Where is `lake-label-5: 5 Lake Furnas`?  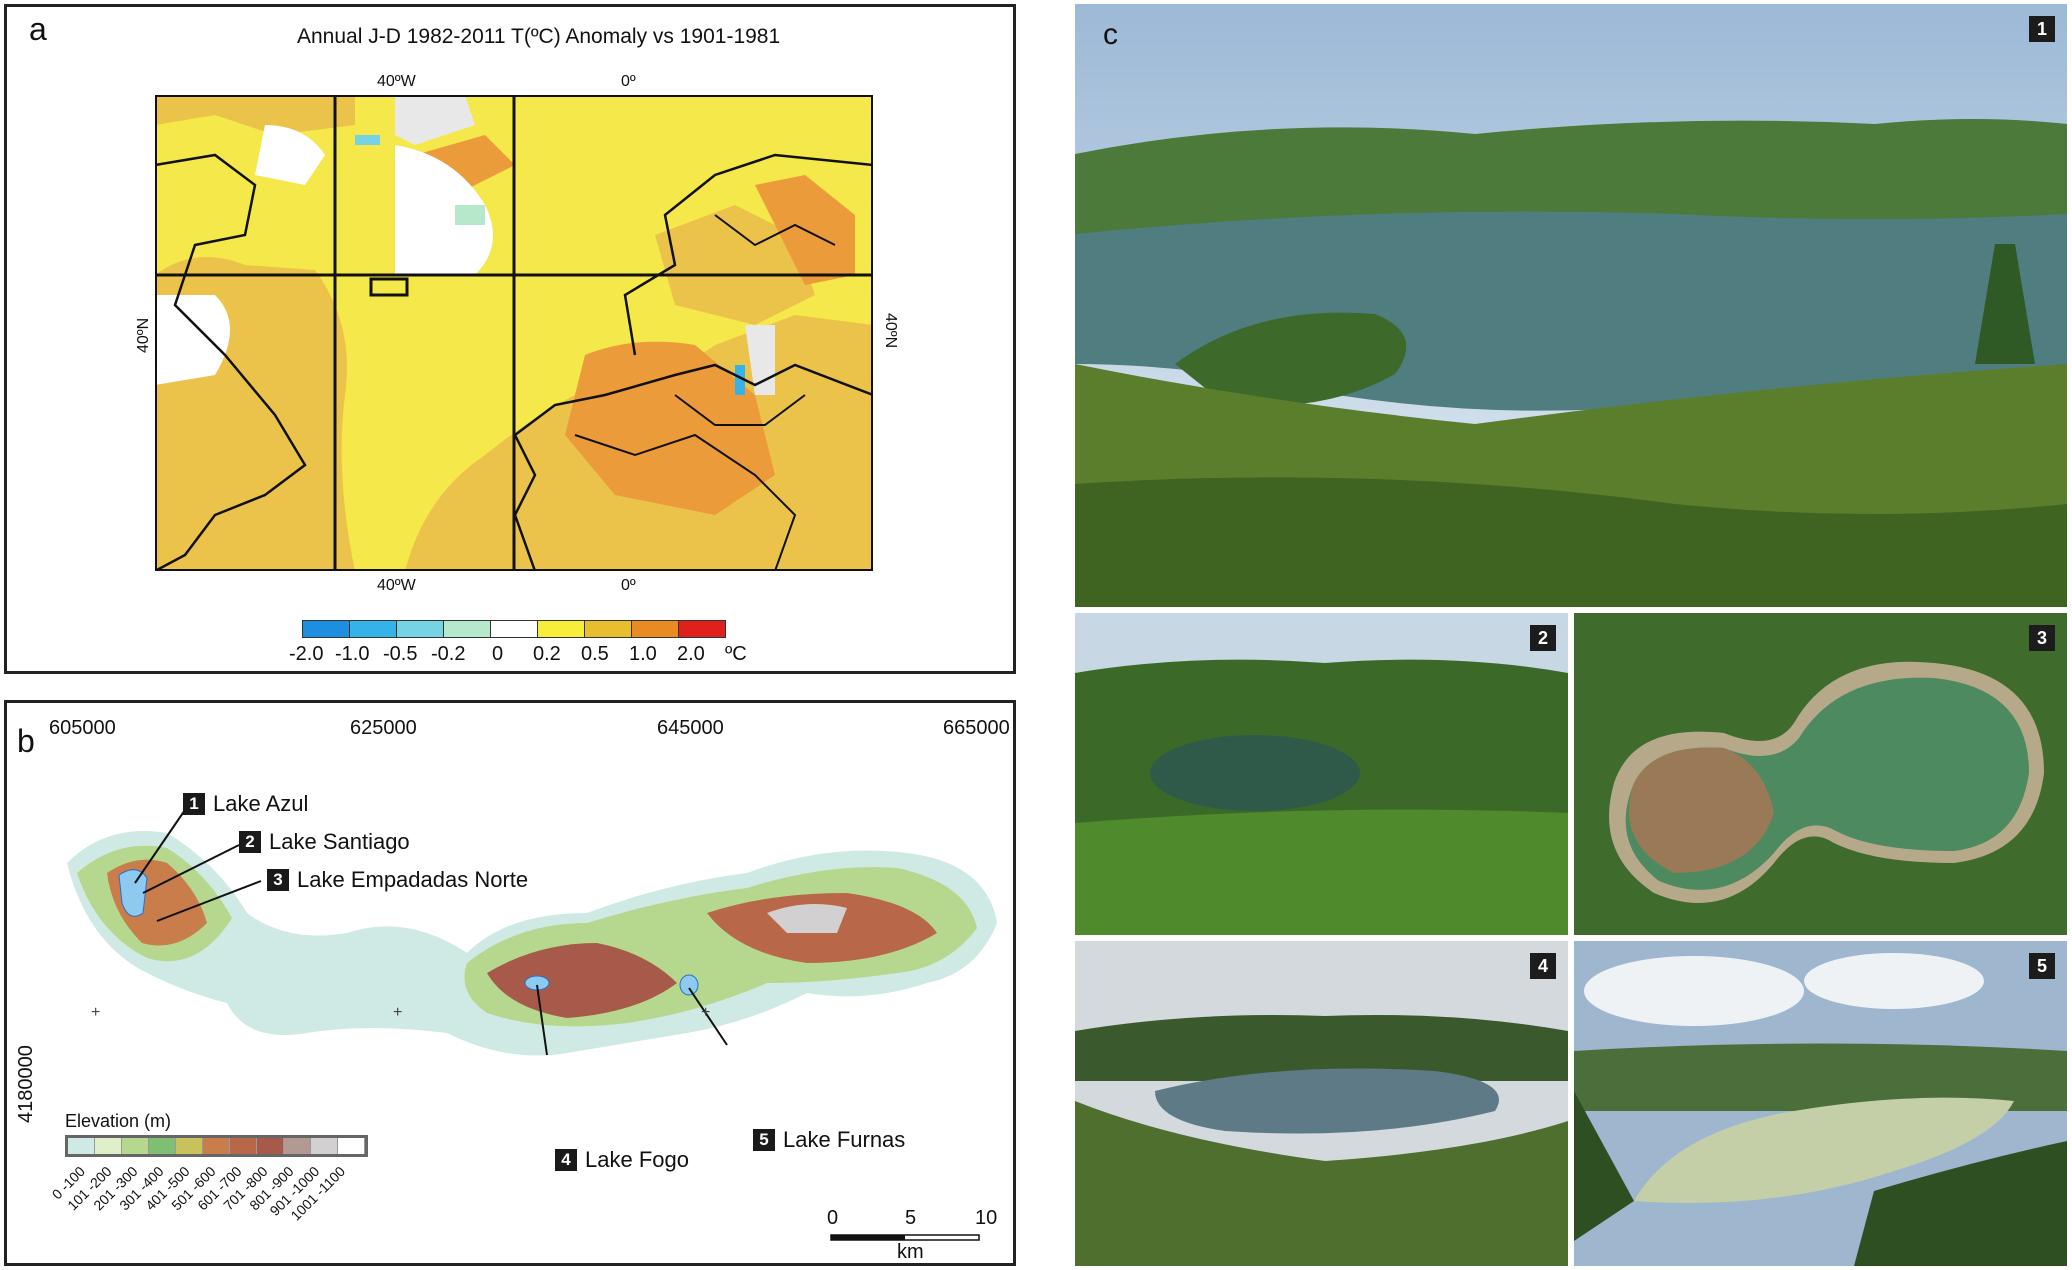 lake-label-5: 5 Lake Furnas is located at coordinates (829, 1140).